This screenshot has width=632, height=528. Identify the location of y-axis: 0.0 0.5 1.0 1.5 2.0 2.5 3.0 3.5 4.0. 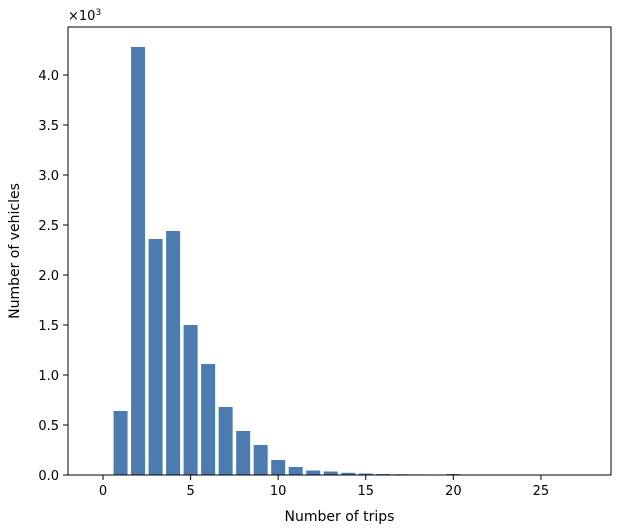
(53, 276).